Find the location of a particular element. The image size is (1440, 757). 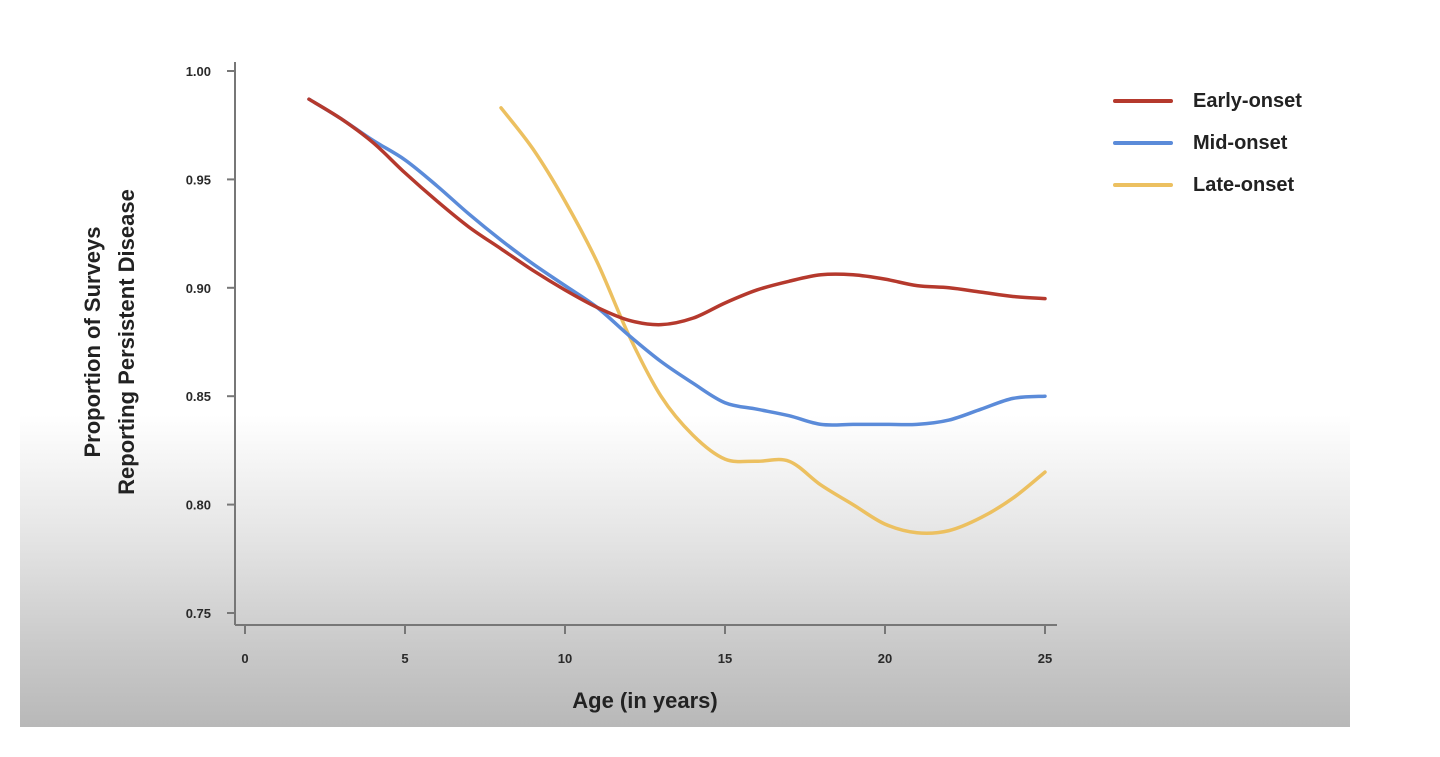

x-tick-label: 5 is located at coordinates (404, 658).